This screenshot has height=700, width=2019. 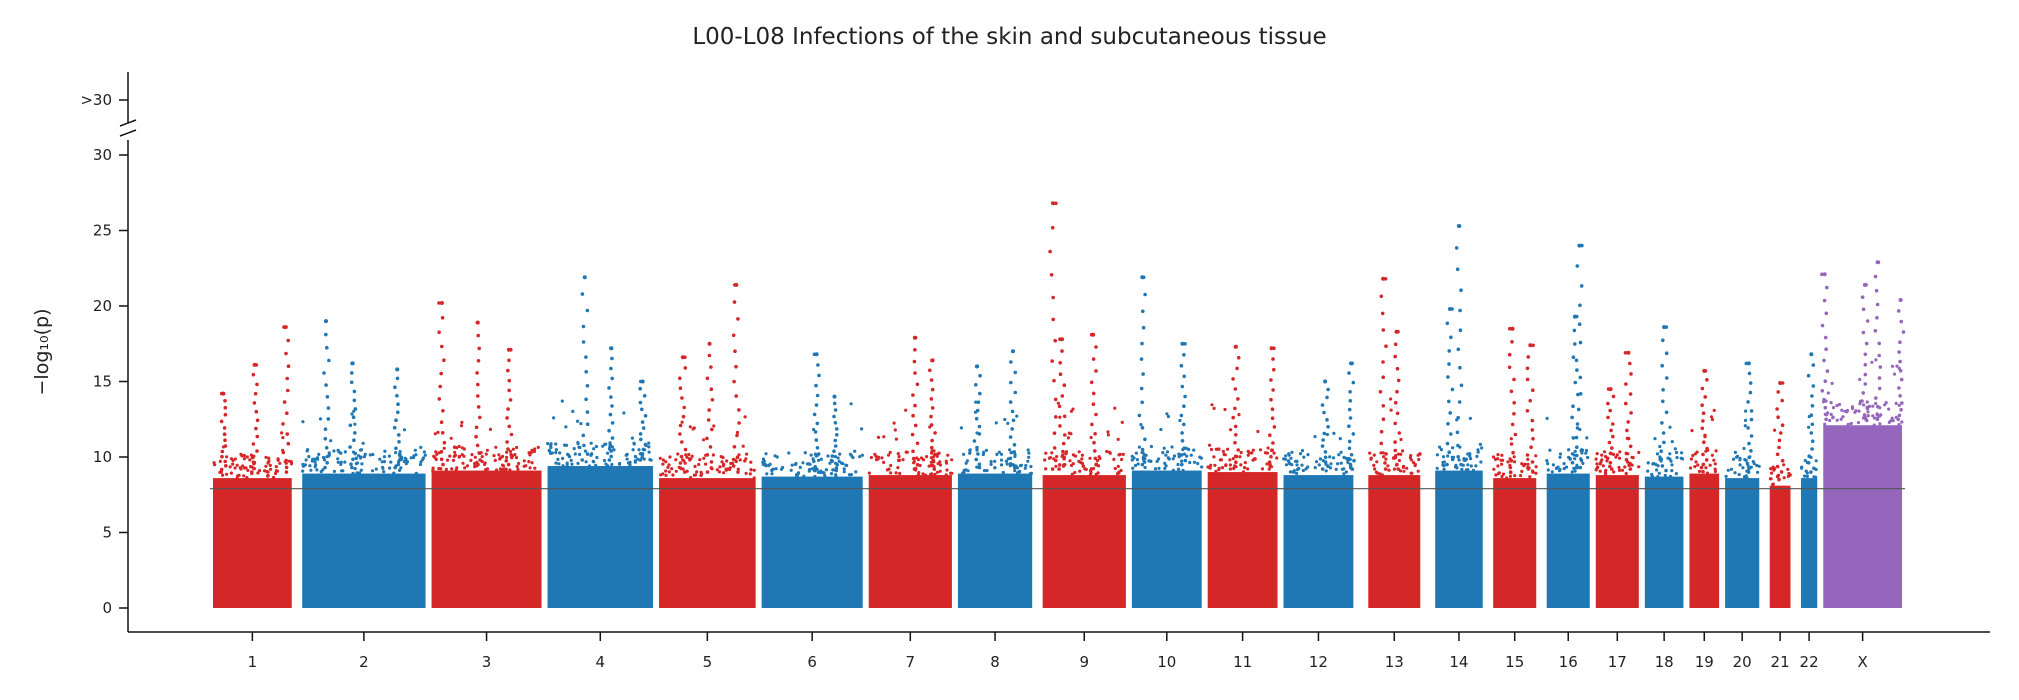 What do you see at coordinates (102, 155) in the screenshot?
I see `y-tick-label: 30` at bounding box center [102, 155].